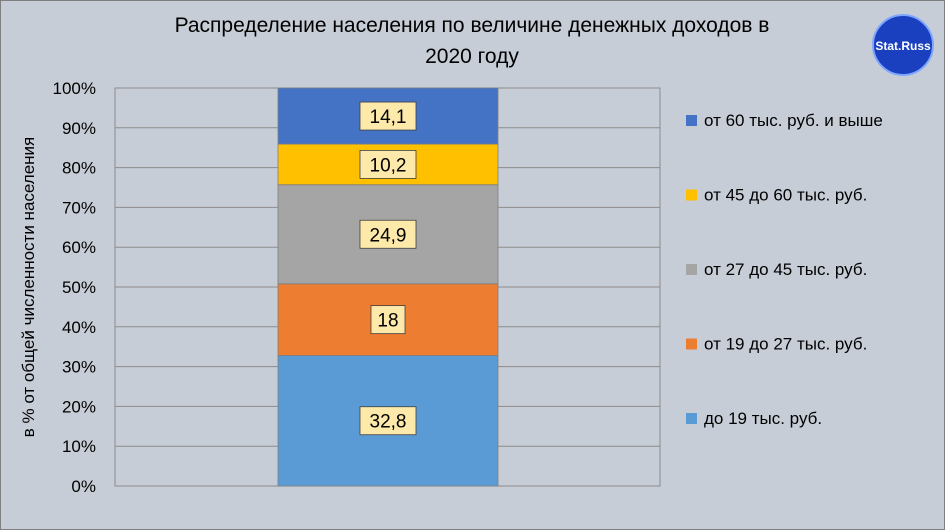 The image size is (945, 530). Describe the element at coordinates (763, 418) in the screenshot. I see `legend-label: до 19 тыс. руб.` at that location.